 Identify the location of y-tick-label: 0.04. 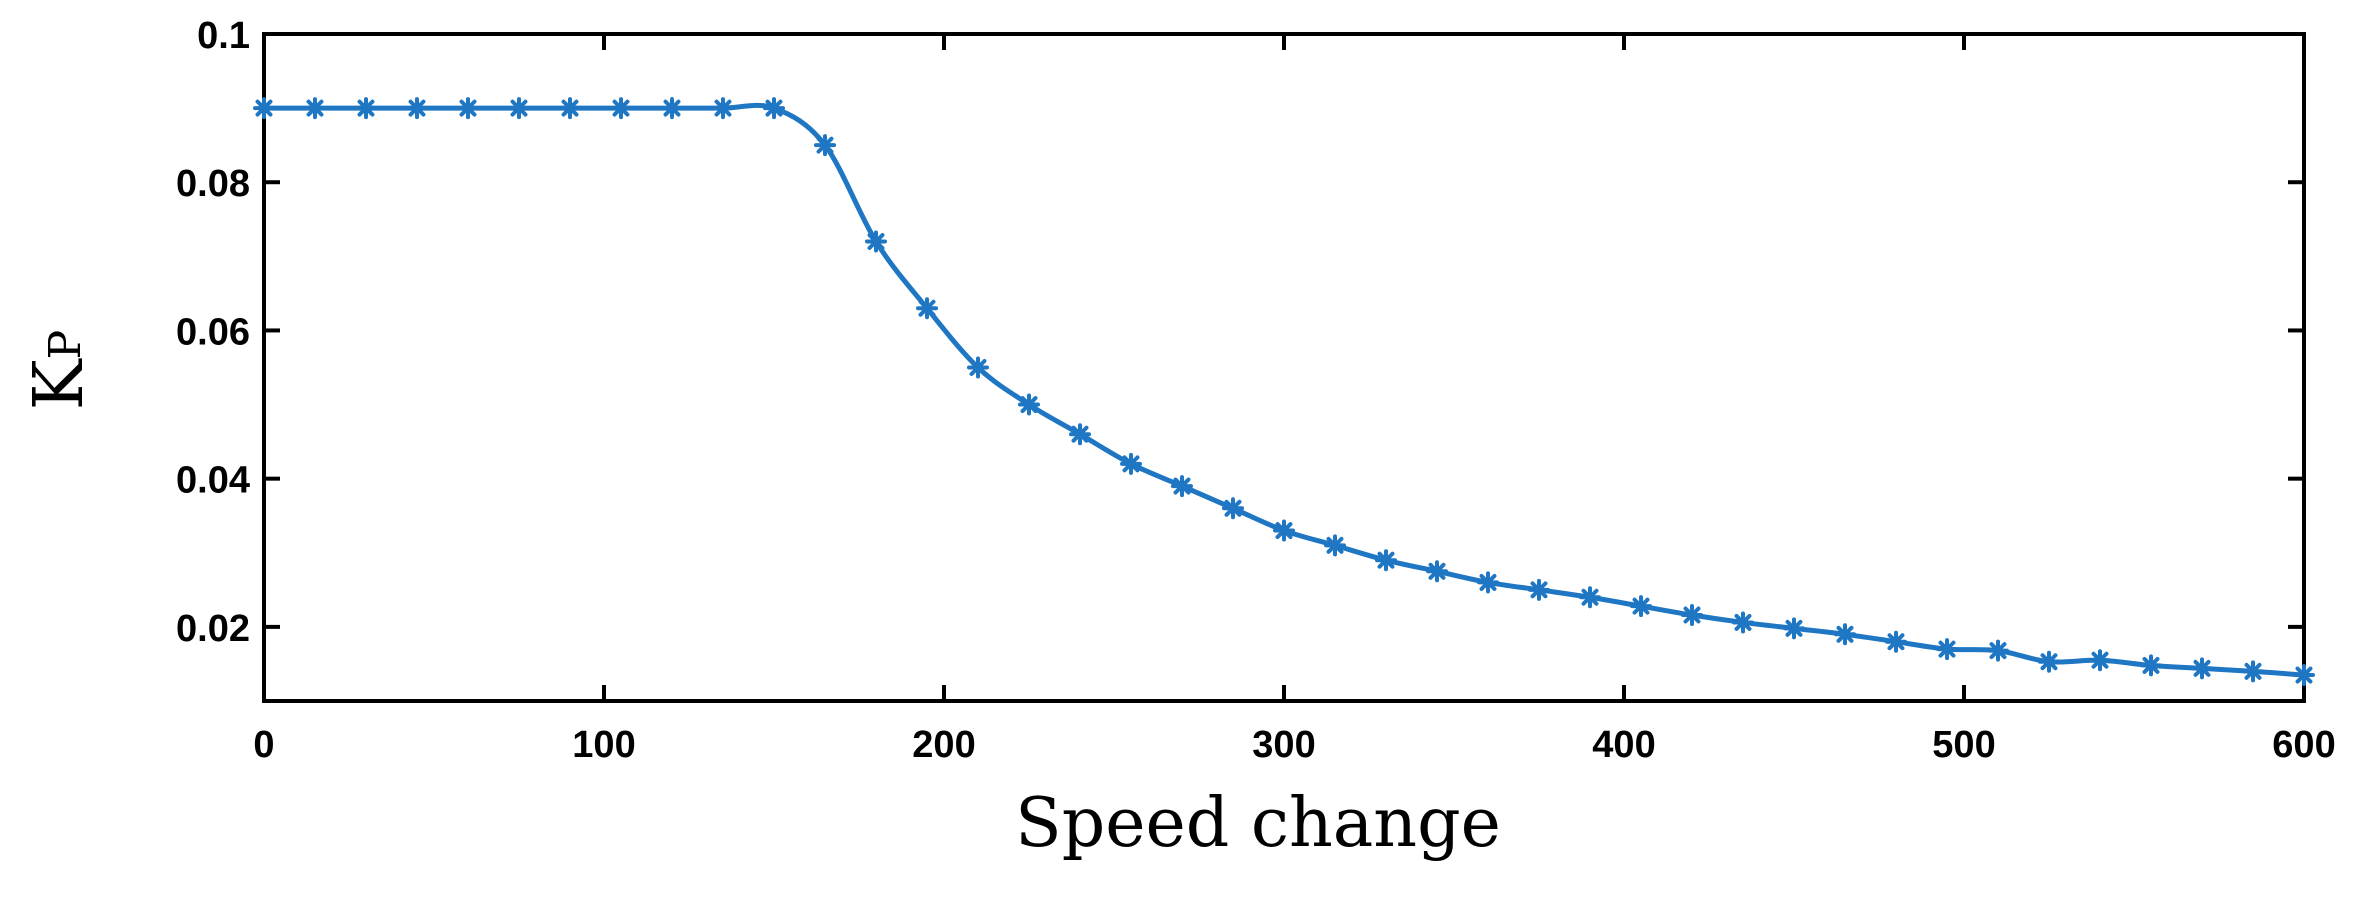
(213, 481).